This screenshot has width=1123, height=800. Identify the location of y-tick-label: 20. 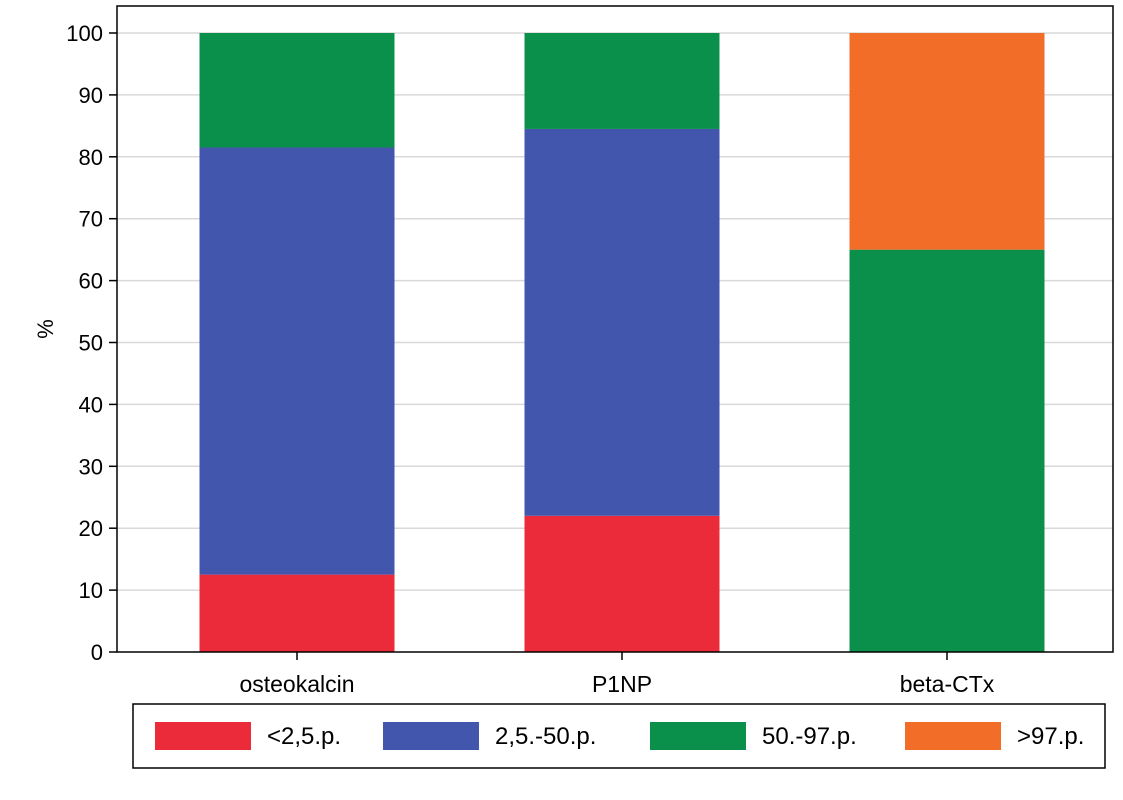
(91, 528).